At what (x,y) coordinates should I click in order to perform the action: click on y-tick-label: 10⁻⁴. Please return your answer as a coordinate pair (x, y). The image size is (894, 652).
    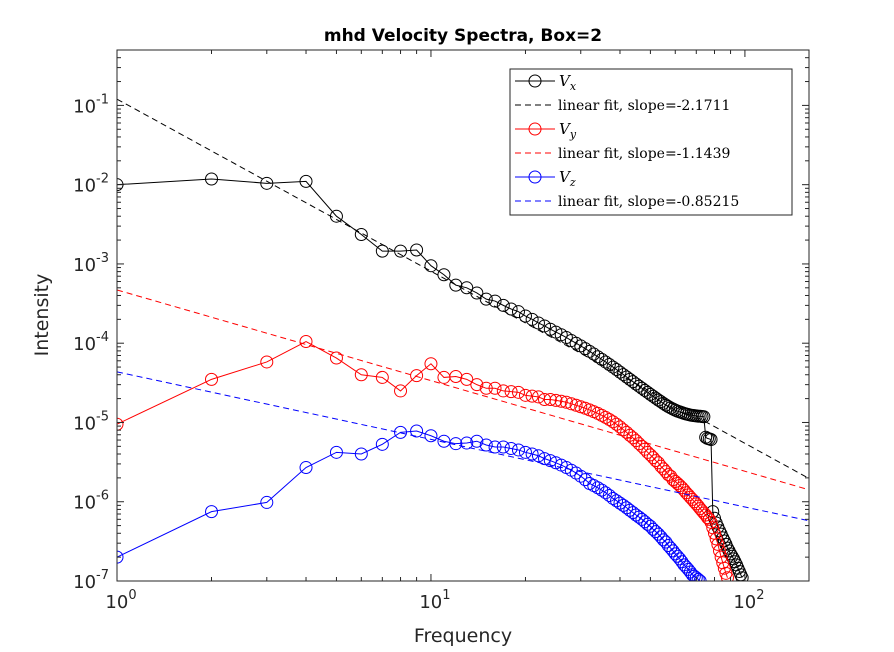
    Looking at the image, I should click on (91, 342).